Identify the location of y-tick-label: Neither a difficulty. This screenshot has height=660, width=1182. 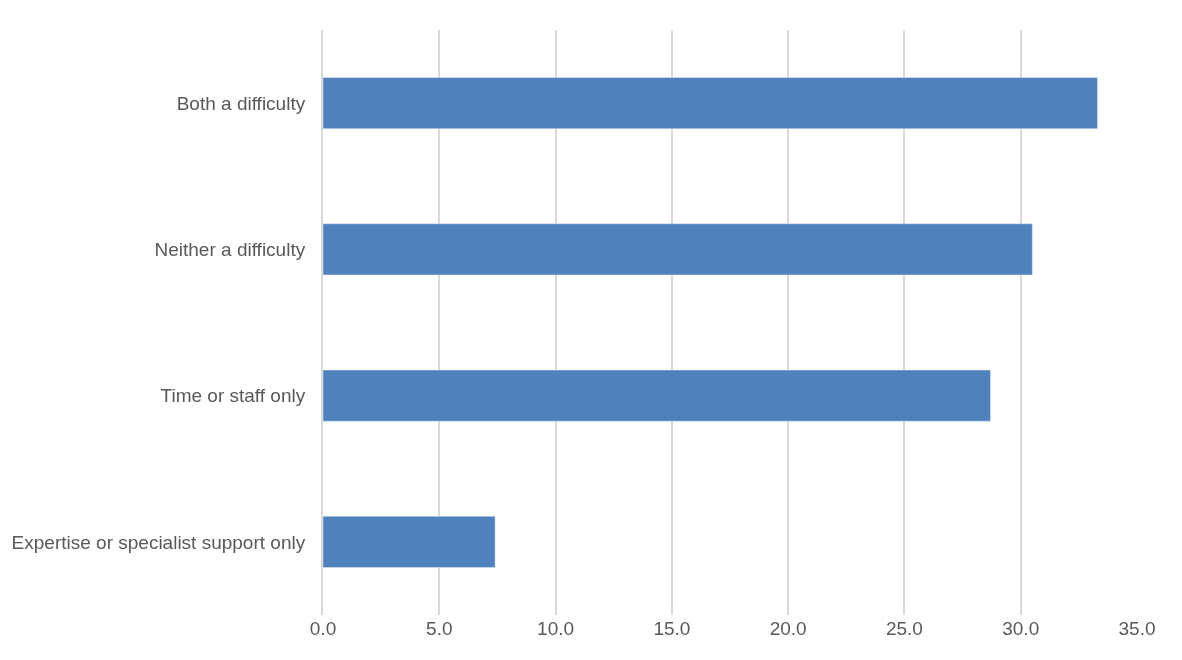
(230, 250).